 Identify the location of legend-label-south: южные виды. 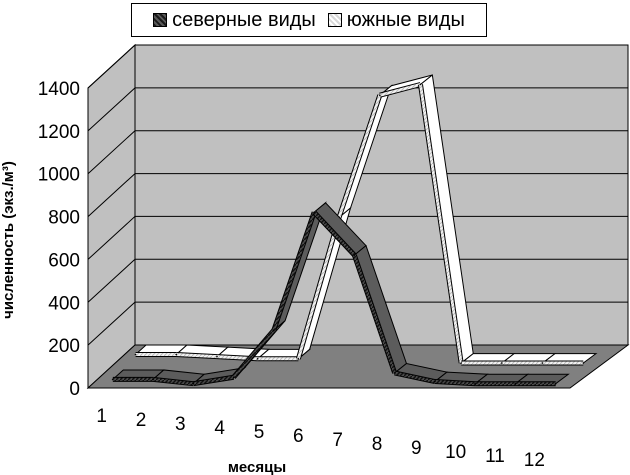
(405, 19).